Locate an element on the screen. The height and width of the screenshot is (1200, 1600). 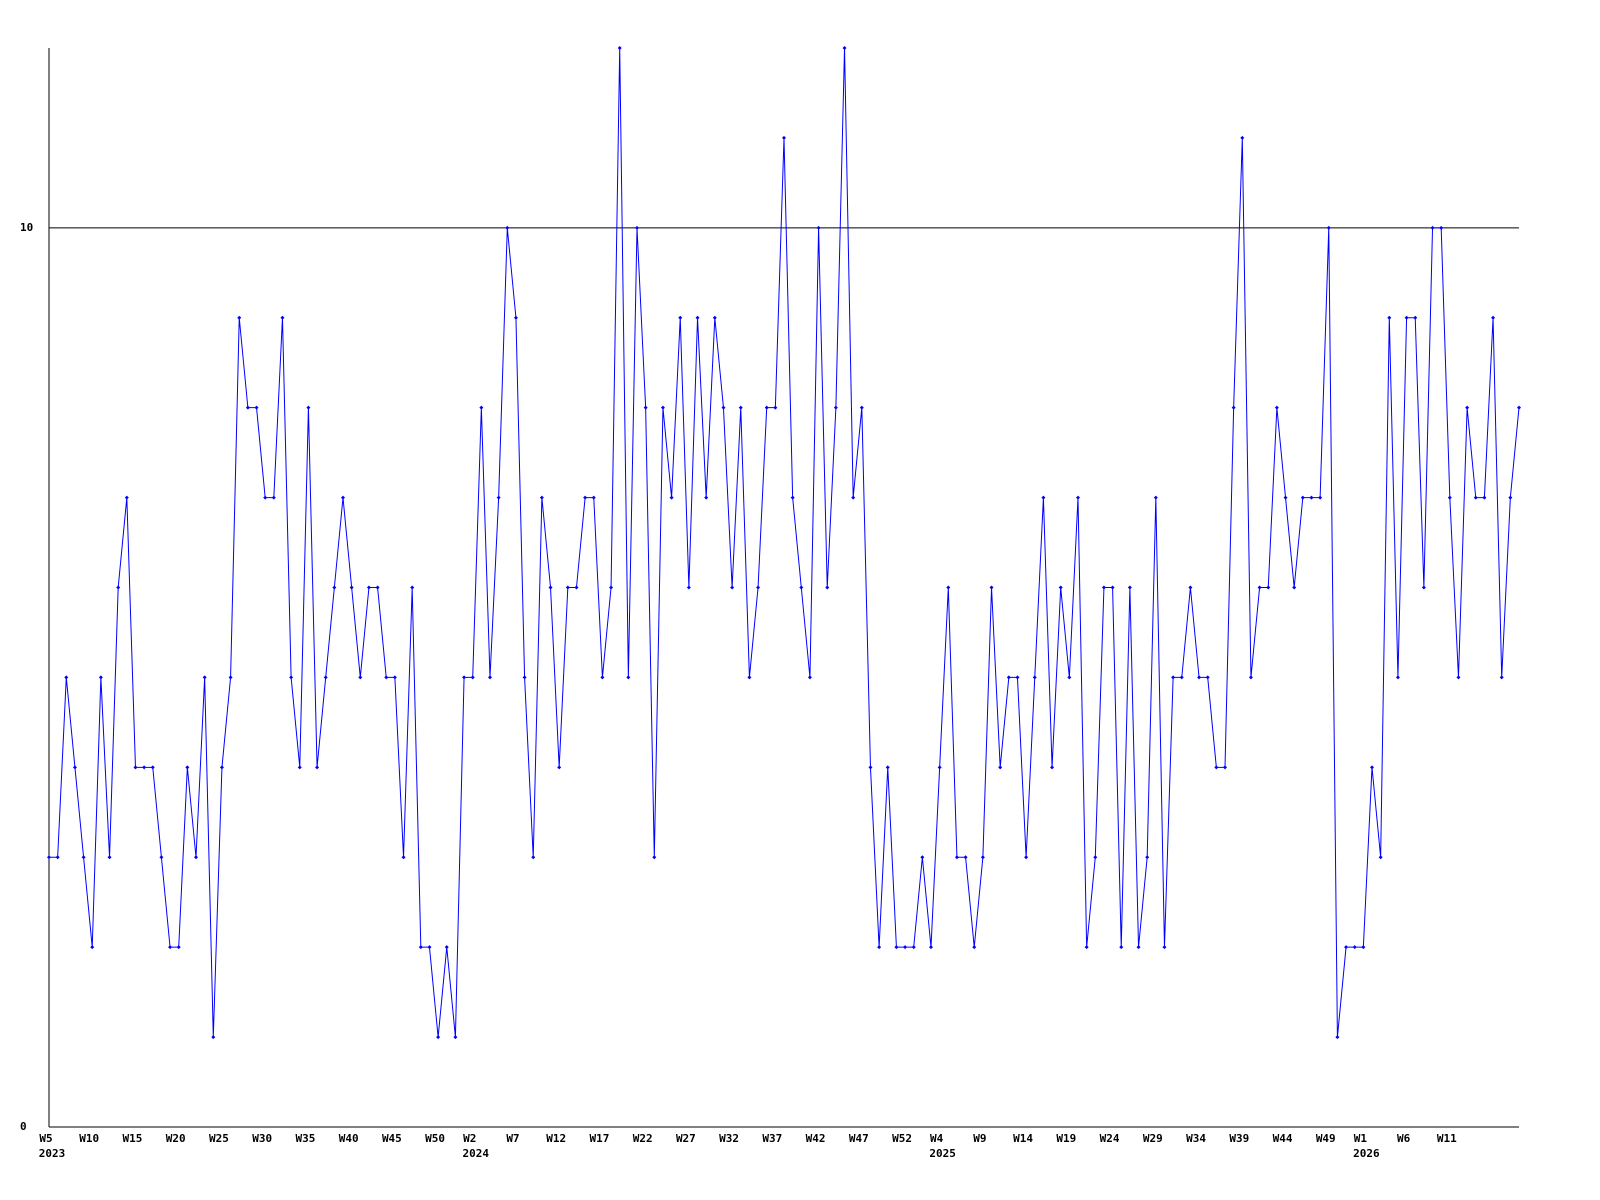
x-tick-label: W2 is located at coordinates (469, 1138).